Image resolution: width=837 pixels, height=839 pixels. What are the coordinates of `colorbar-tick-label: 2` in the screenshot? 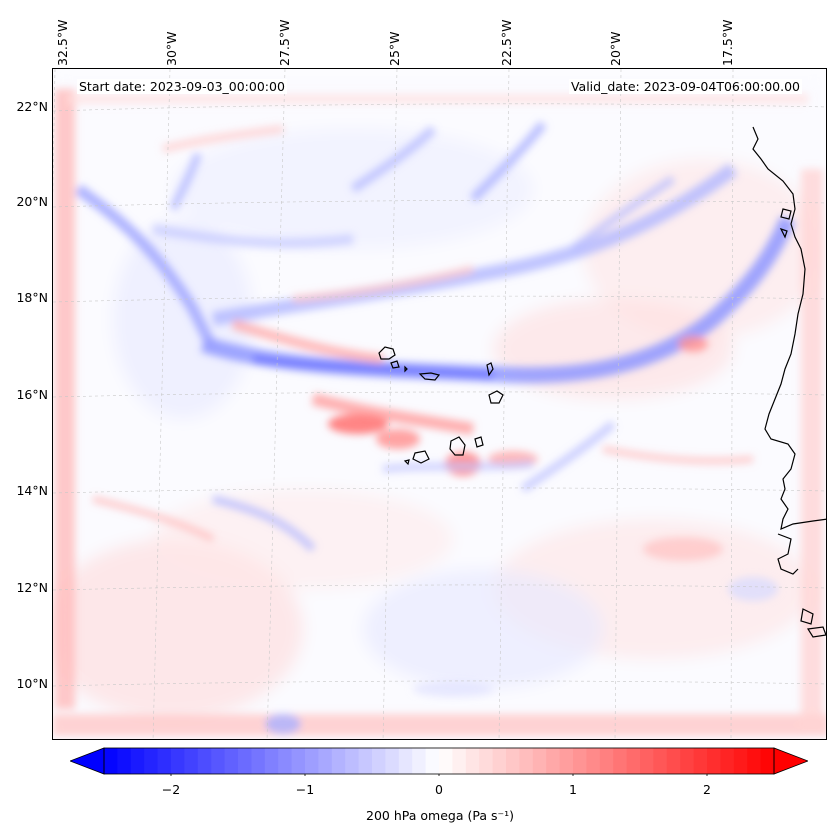 It's located at (707, 789).